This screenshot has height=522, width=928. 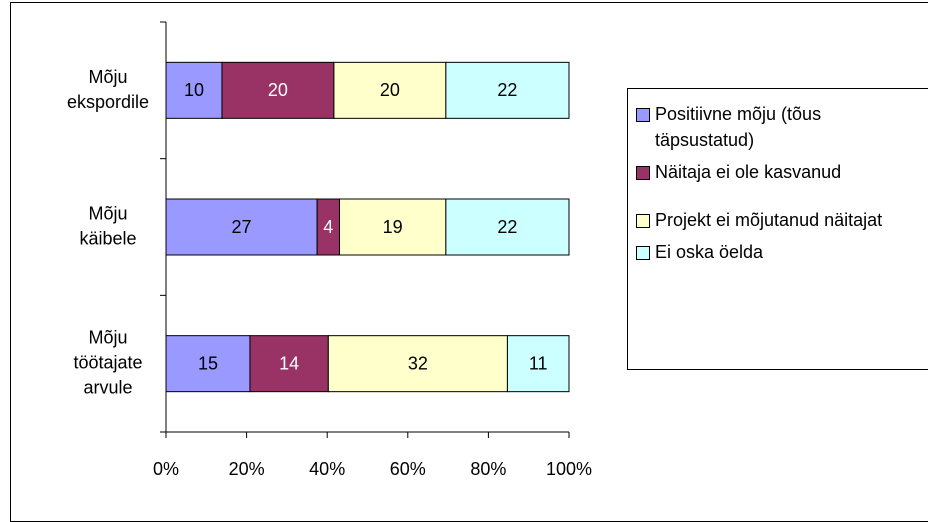 What do you see at coordinates (328, 227) in the screenshot?
I see `data-label: 4` at bounding box center [328, 227].